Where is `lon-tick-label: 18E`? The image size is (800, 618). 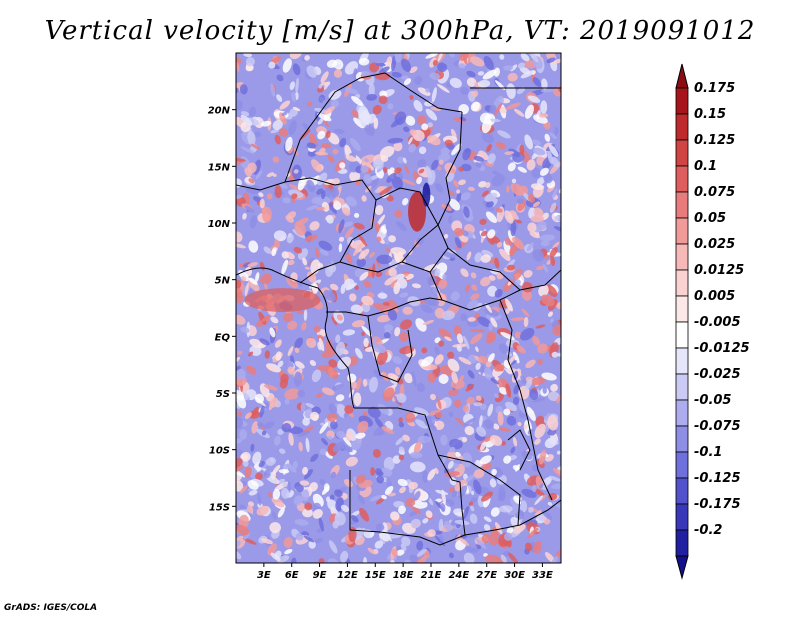 lon-tick-label: 18E is located at coordinates (403, 575).